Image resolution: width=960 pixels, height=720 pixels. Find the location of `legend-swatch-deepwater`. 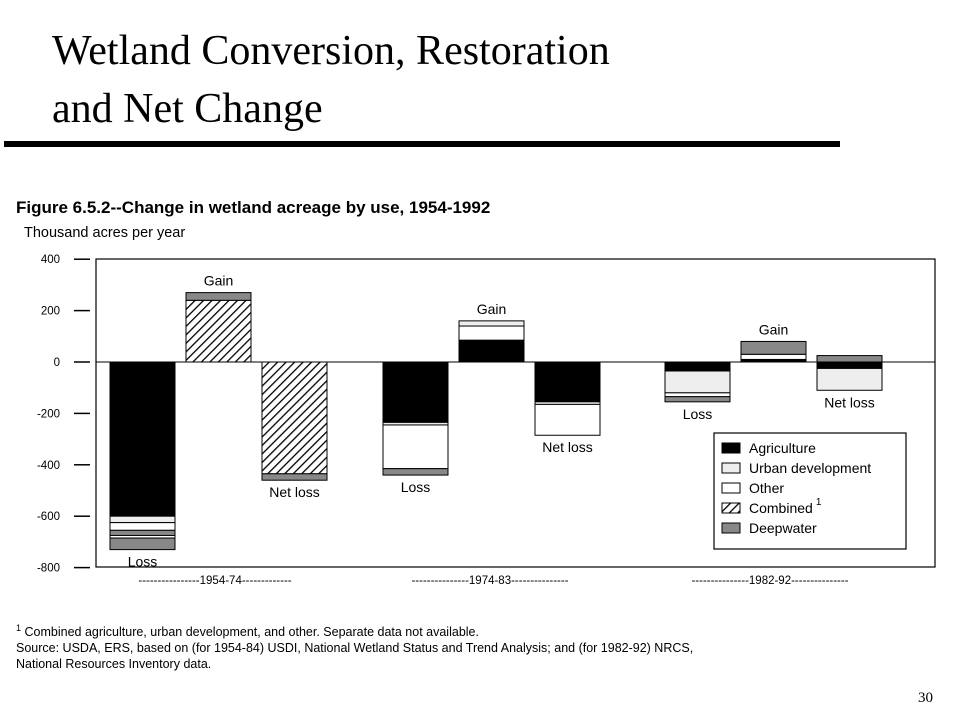

legend-swatch-deepwater is located at coordinates (731, 528).